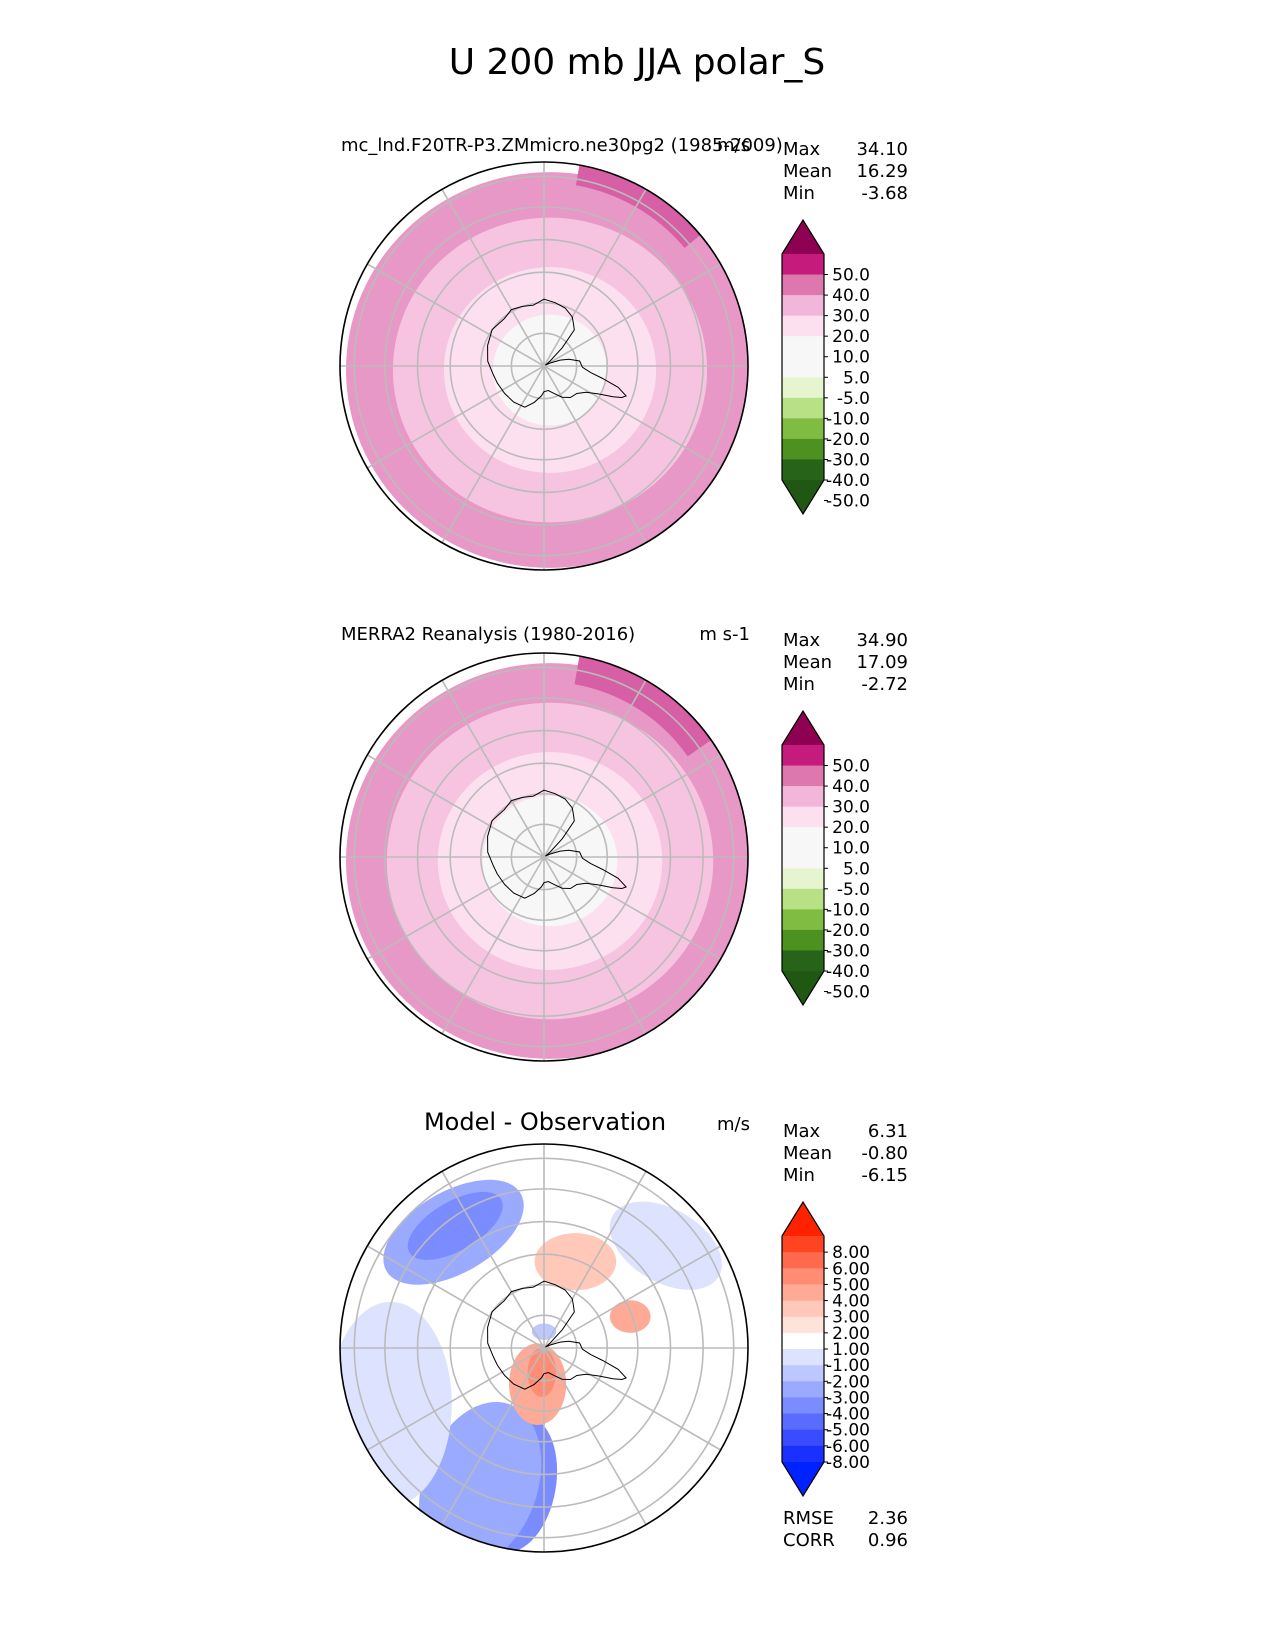 This screenshot has width=1275, height=1650. Describe the element at coordinates (888, 1518) in the screenshot. I see `metric-value: 2.36` at that location.